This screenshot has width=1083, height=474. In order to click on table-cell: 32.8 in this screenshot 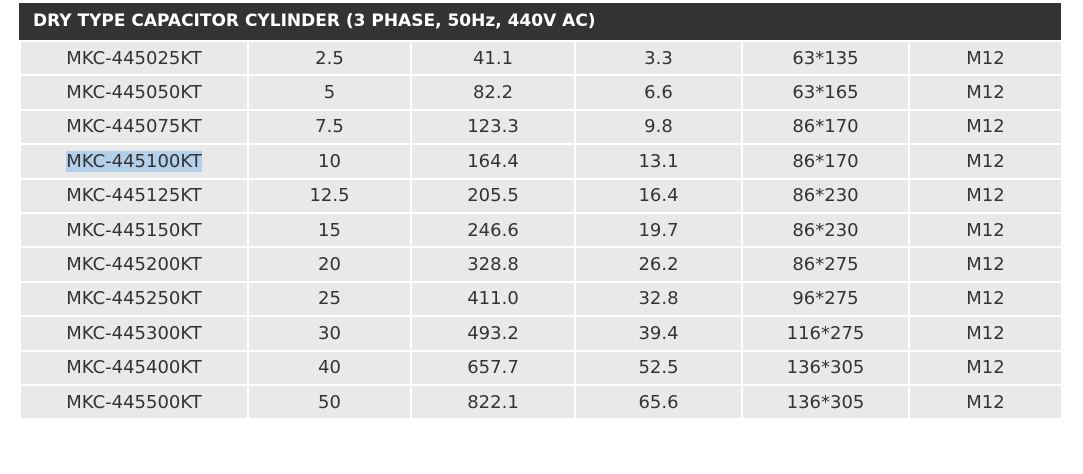, I will do `click(658, 299)`.